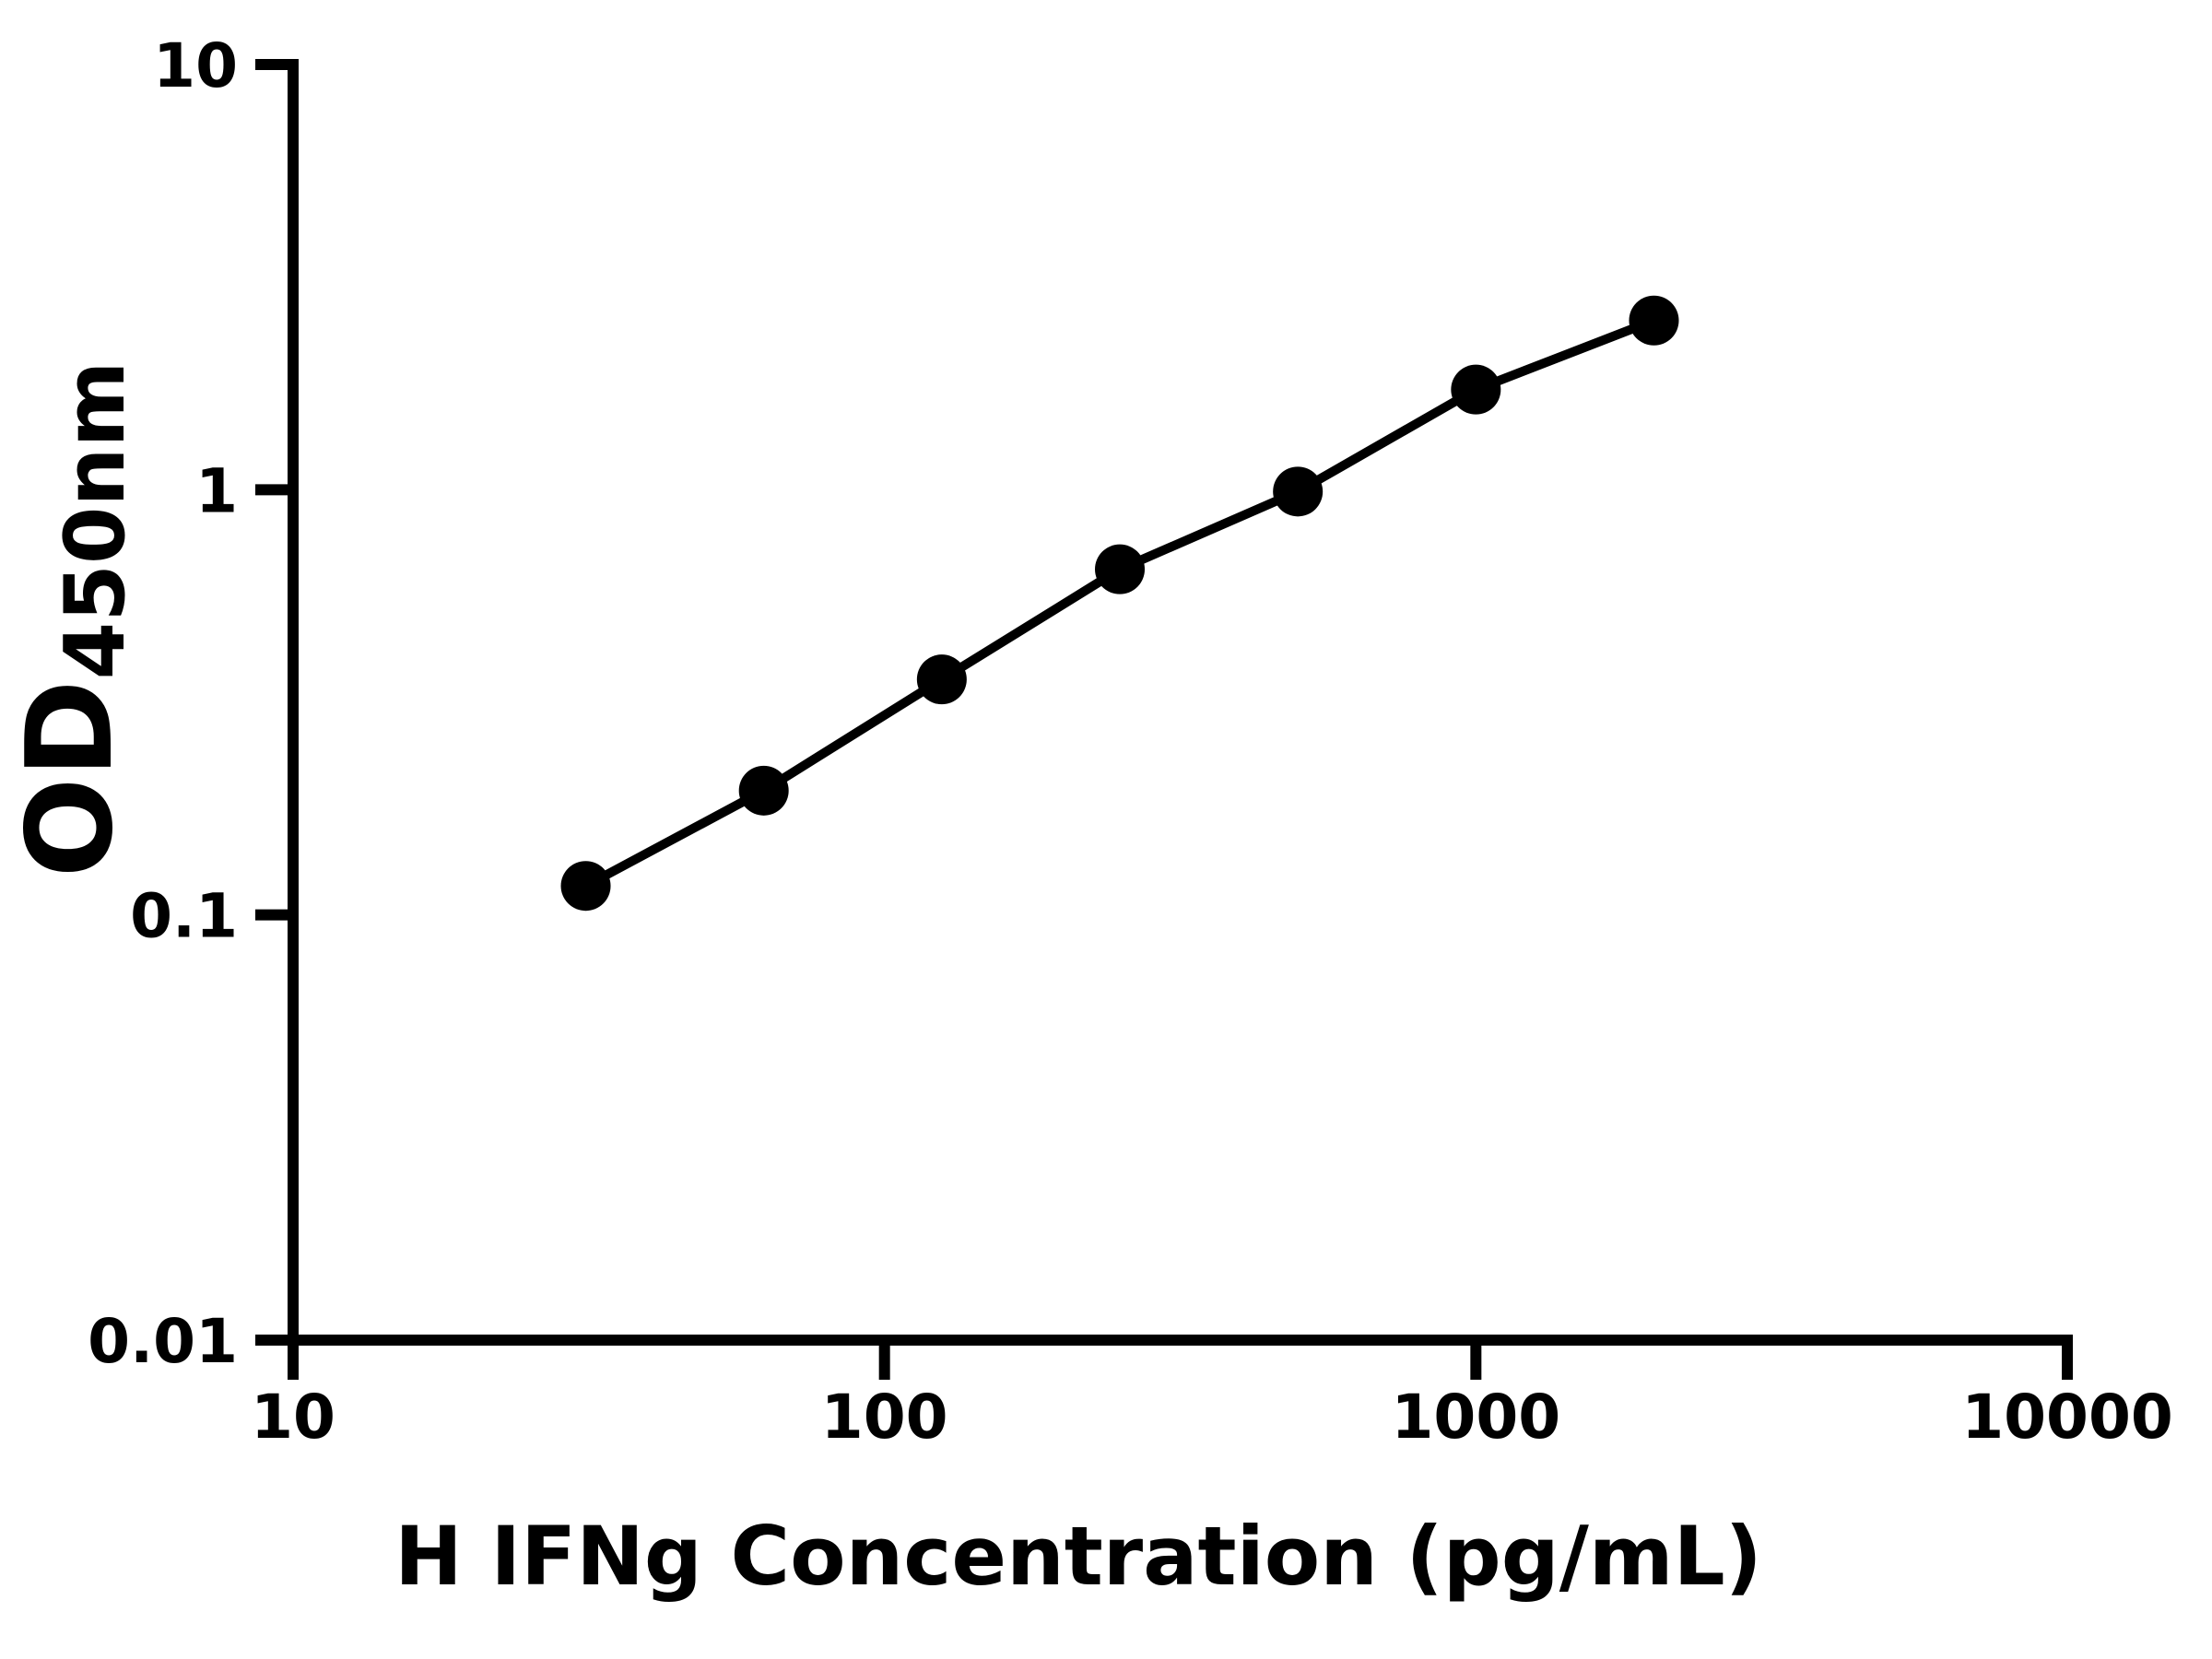 Image resolution: width=2212 pixels, height=1659 pixels. I want to click on y-axis-title-main: OD, so click(70, 778).